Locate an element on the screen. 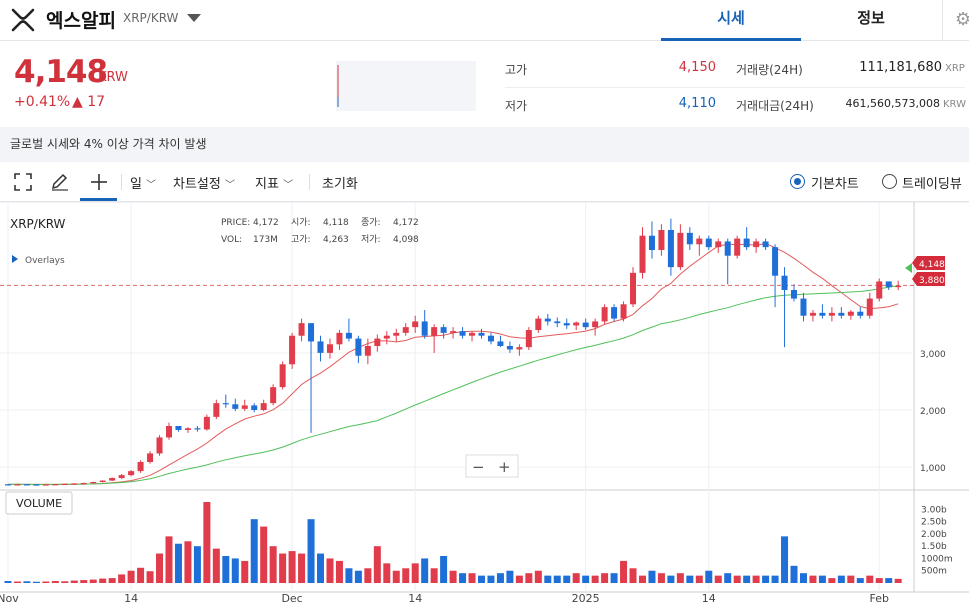 This screenshot has height=607, width=969. coin-name: 엑스알피 is located at coordinates (81, 21).